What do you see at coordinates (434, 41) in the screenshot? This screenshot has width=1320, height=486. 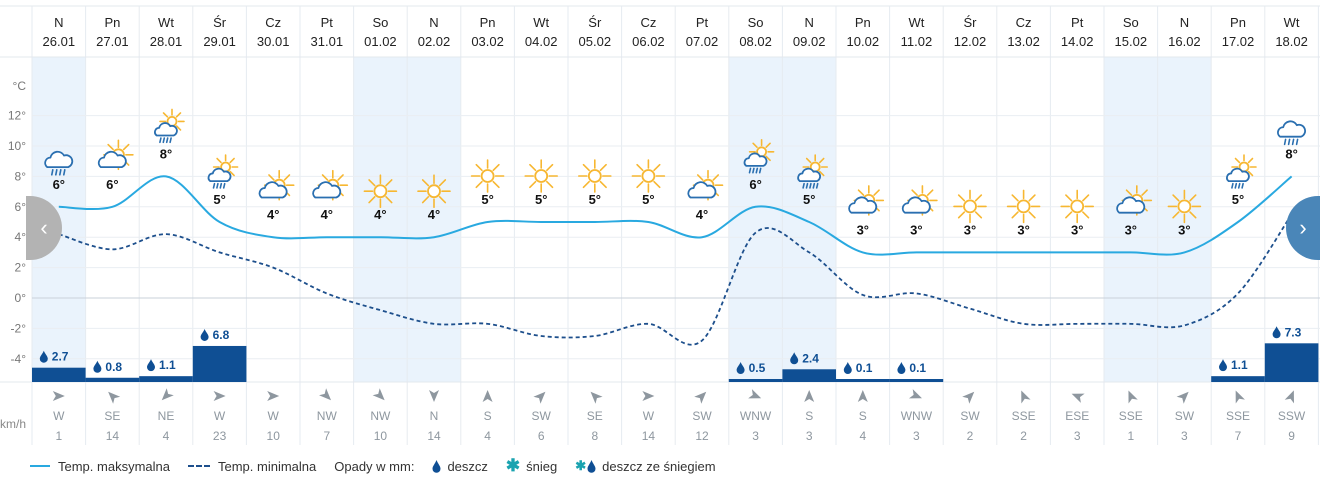 I see `day-date: 02.02` at bounding box center [434, 41].